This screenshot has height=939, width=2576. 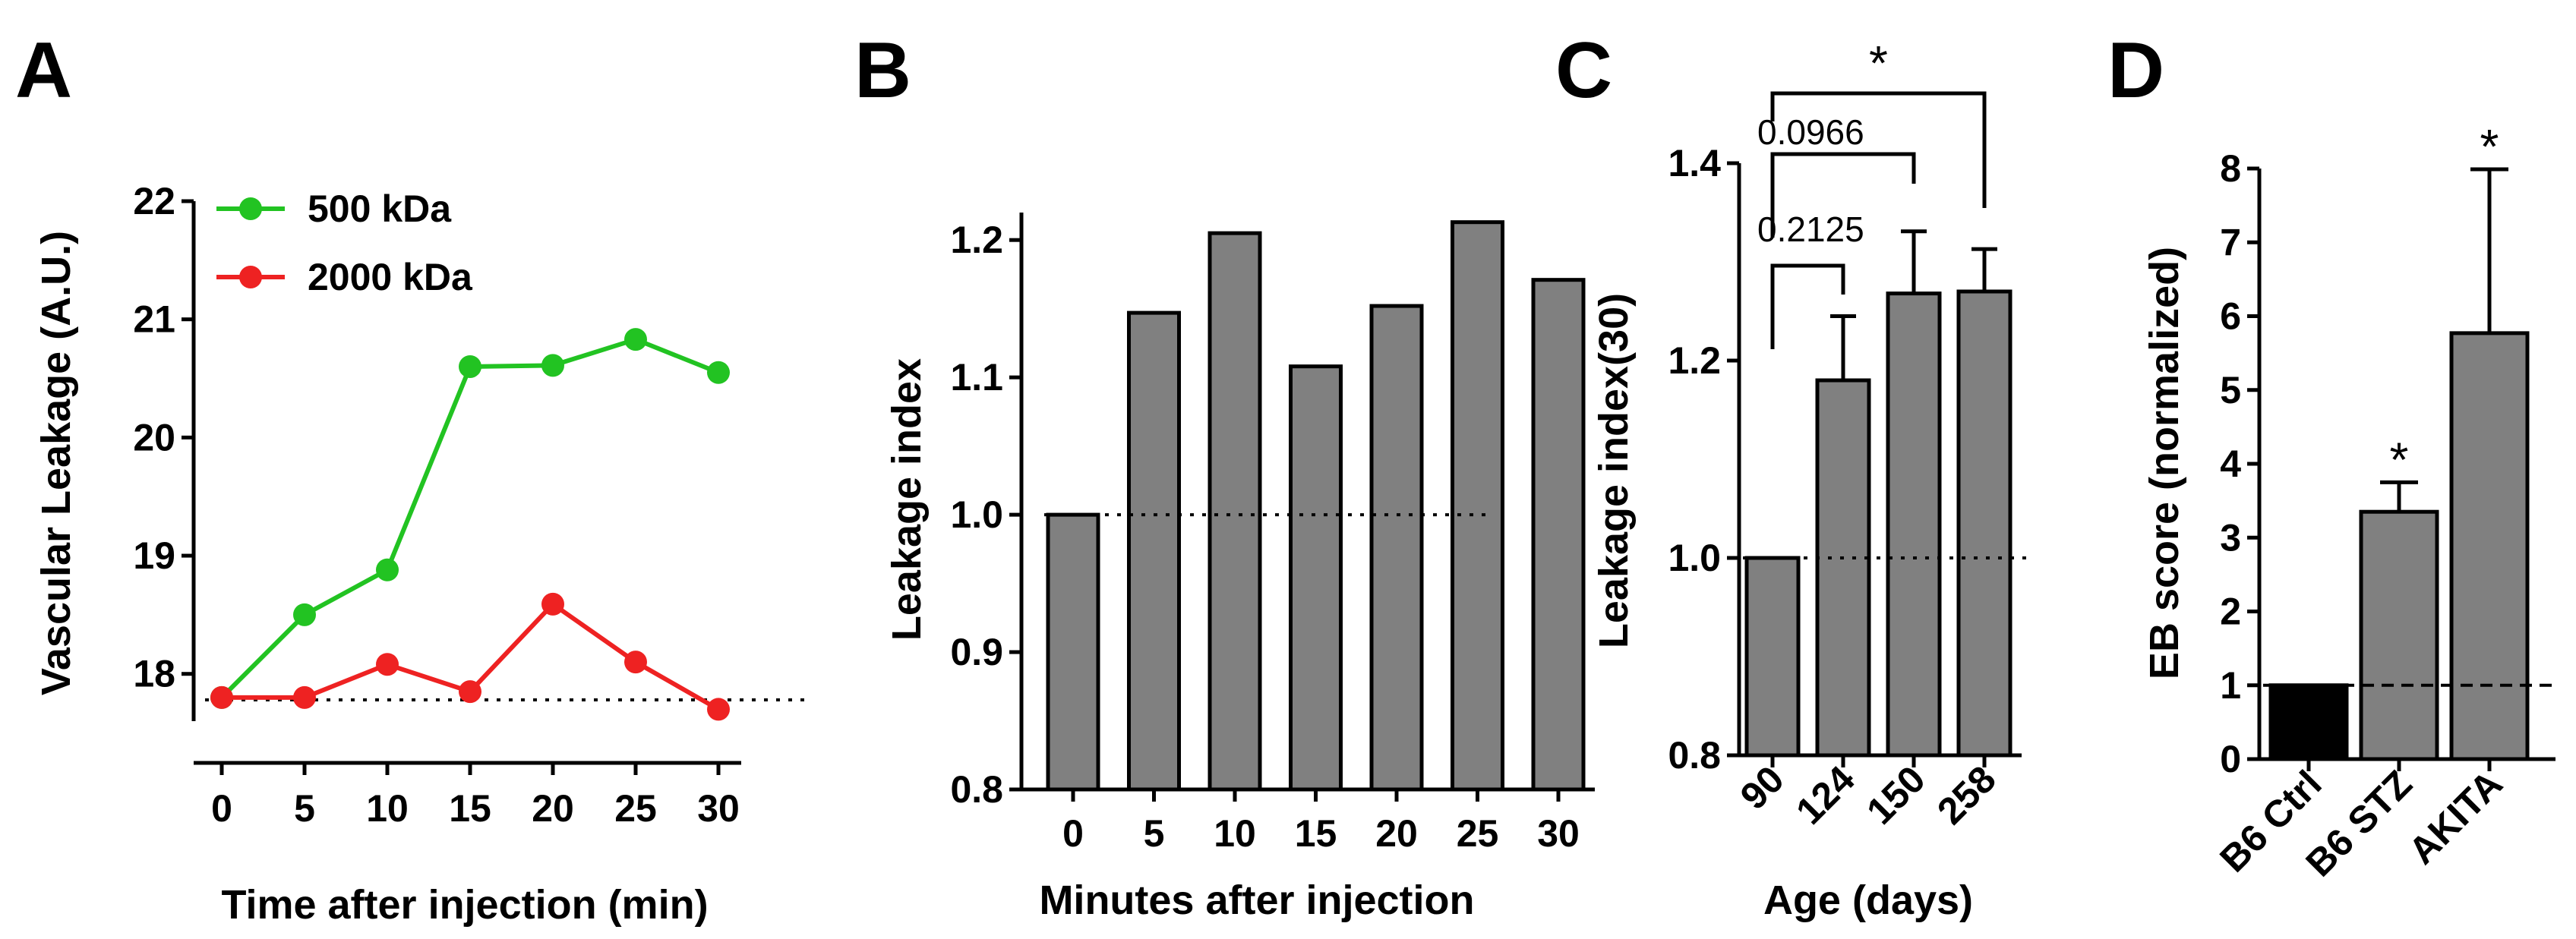 What do you see at coordinates (2231, 317) in the screenshot?
I see `y-tick-label: 6` at bounding box center [2231, 317].